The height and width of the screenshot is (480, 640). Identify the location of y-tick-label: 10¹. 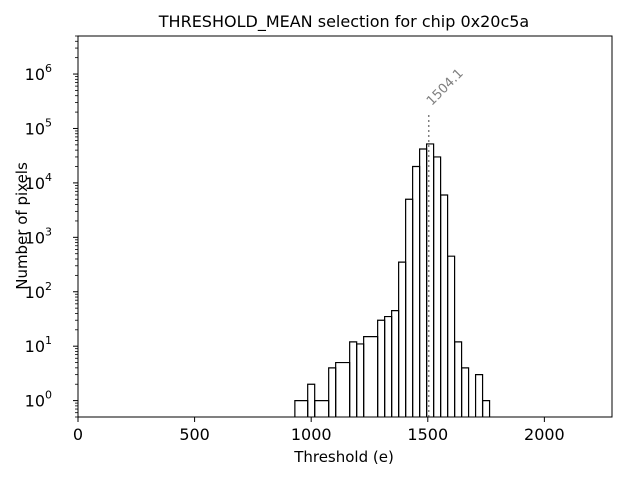
(38, 345).